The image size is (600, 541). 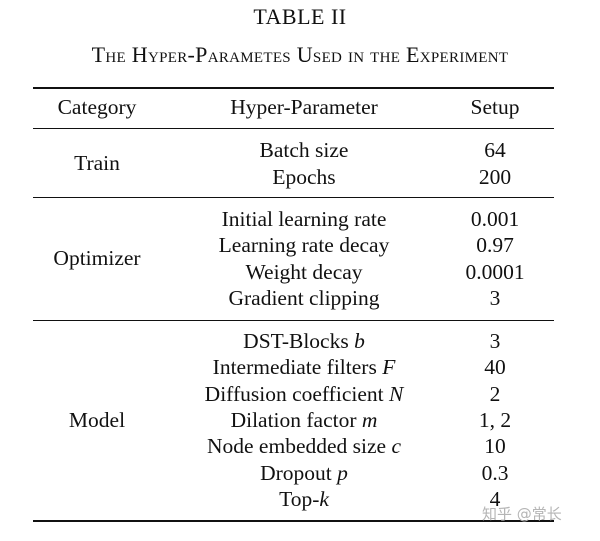 What do you see at coordinates (495, 245) in the screenshot?
I see `setup-learning-rate-decay: 0.97` at bounding box center [495, 245].